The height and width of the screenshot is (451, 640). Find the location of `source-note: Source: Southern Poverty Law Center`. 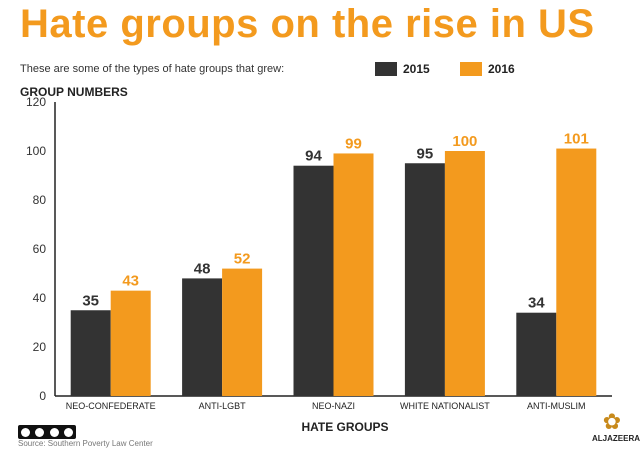

source-note: Source: Southern Poverty Law Center is located at coordinates (85, 443).